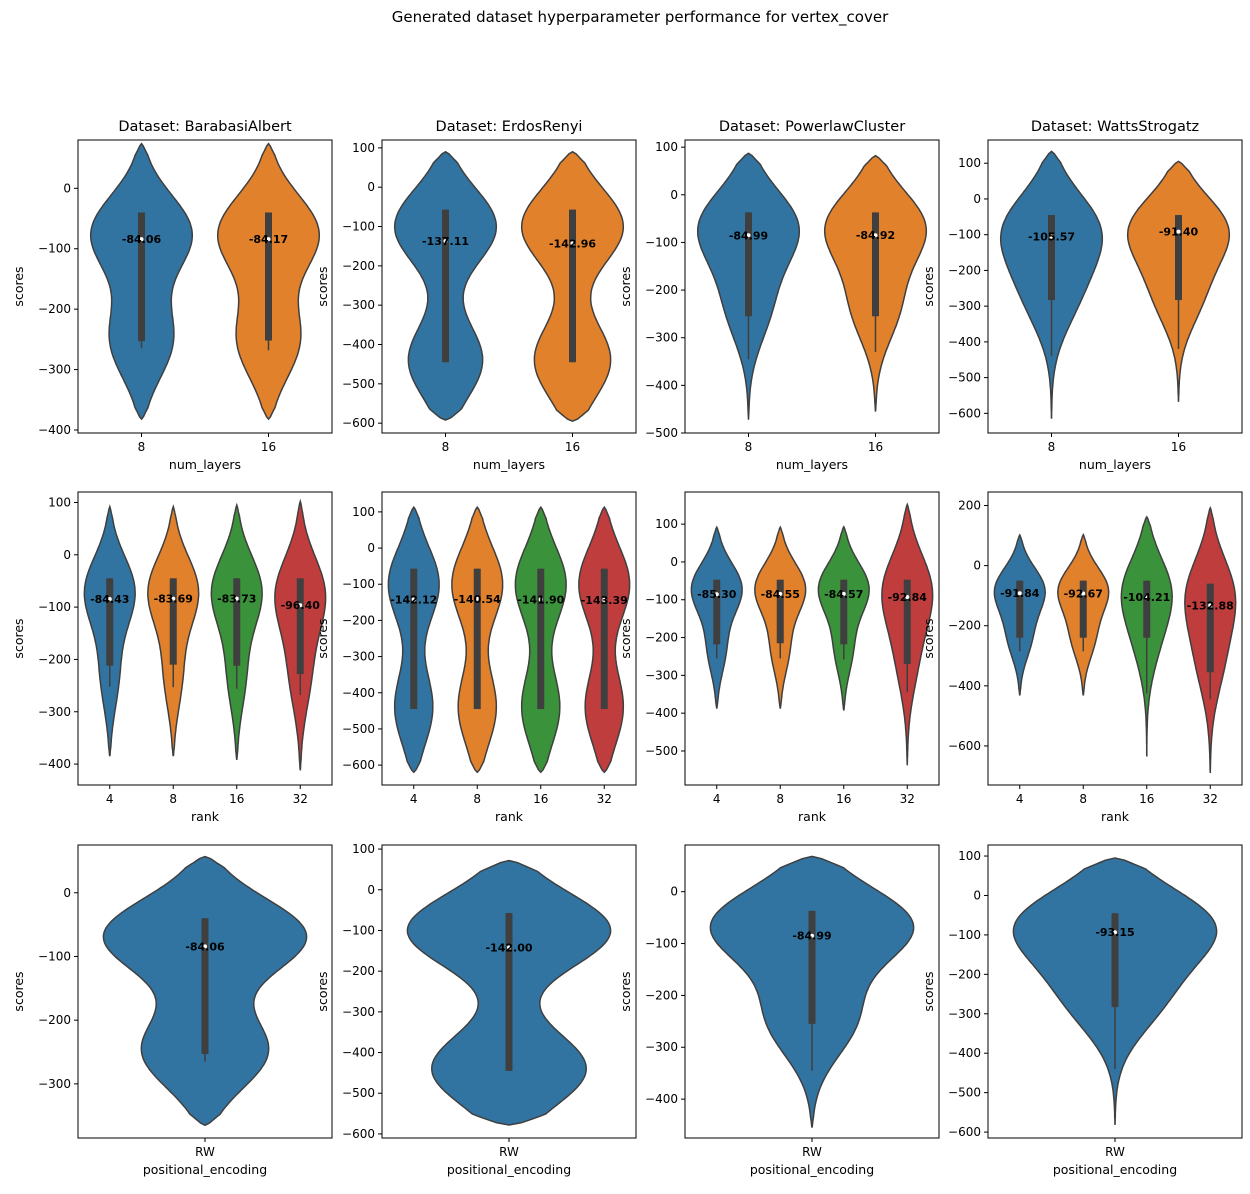 The height and width of the screenshot is (1194, 1250). What do you see at coordinates (205, 946) in the screenshot?
I see `median-label: -84.06` at bounding box center [205, 946].